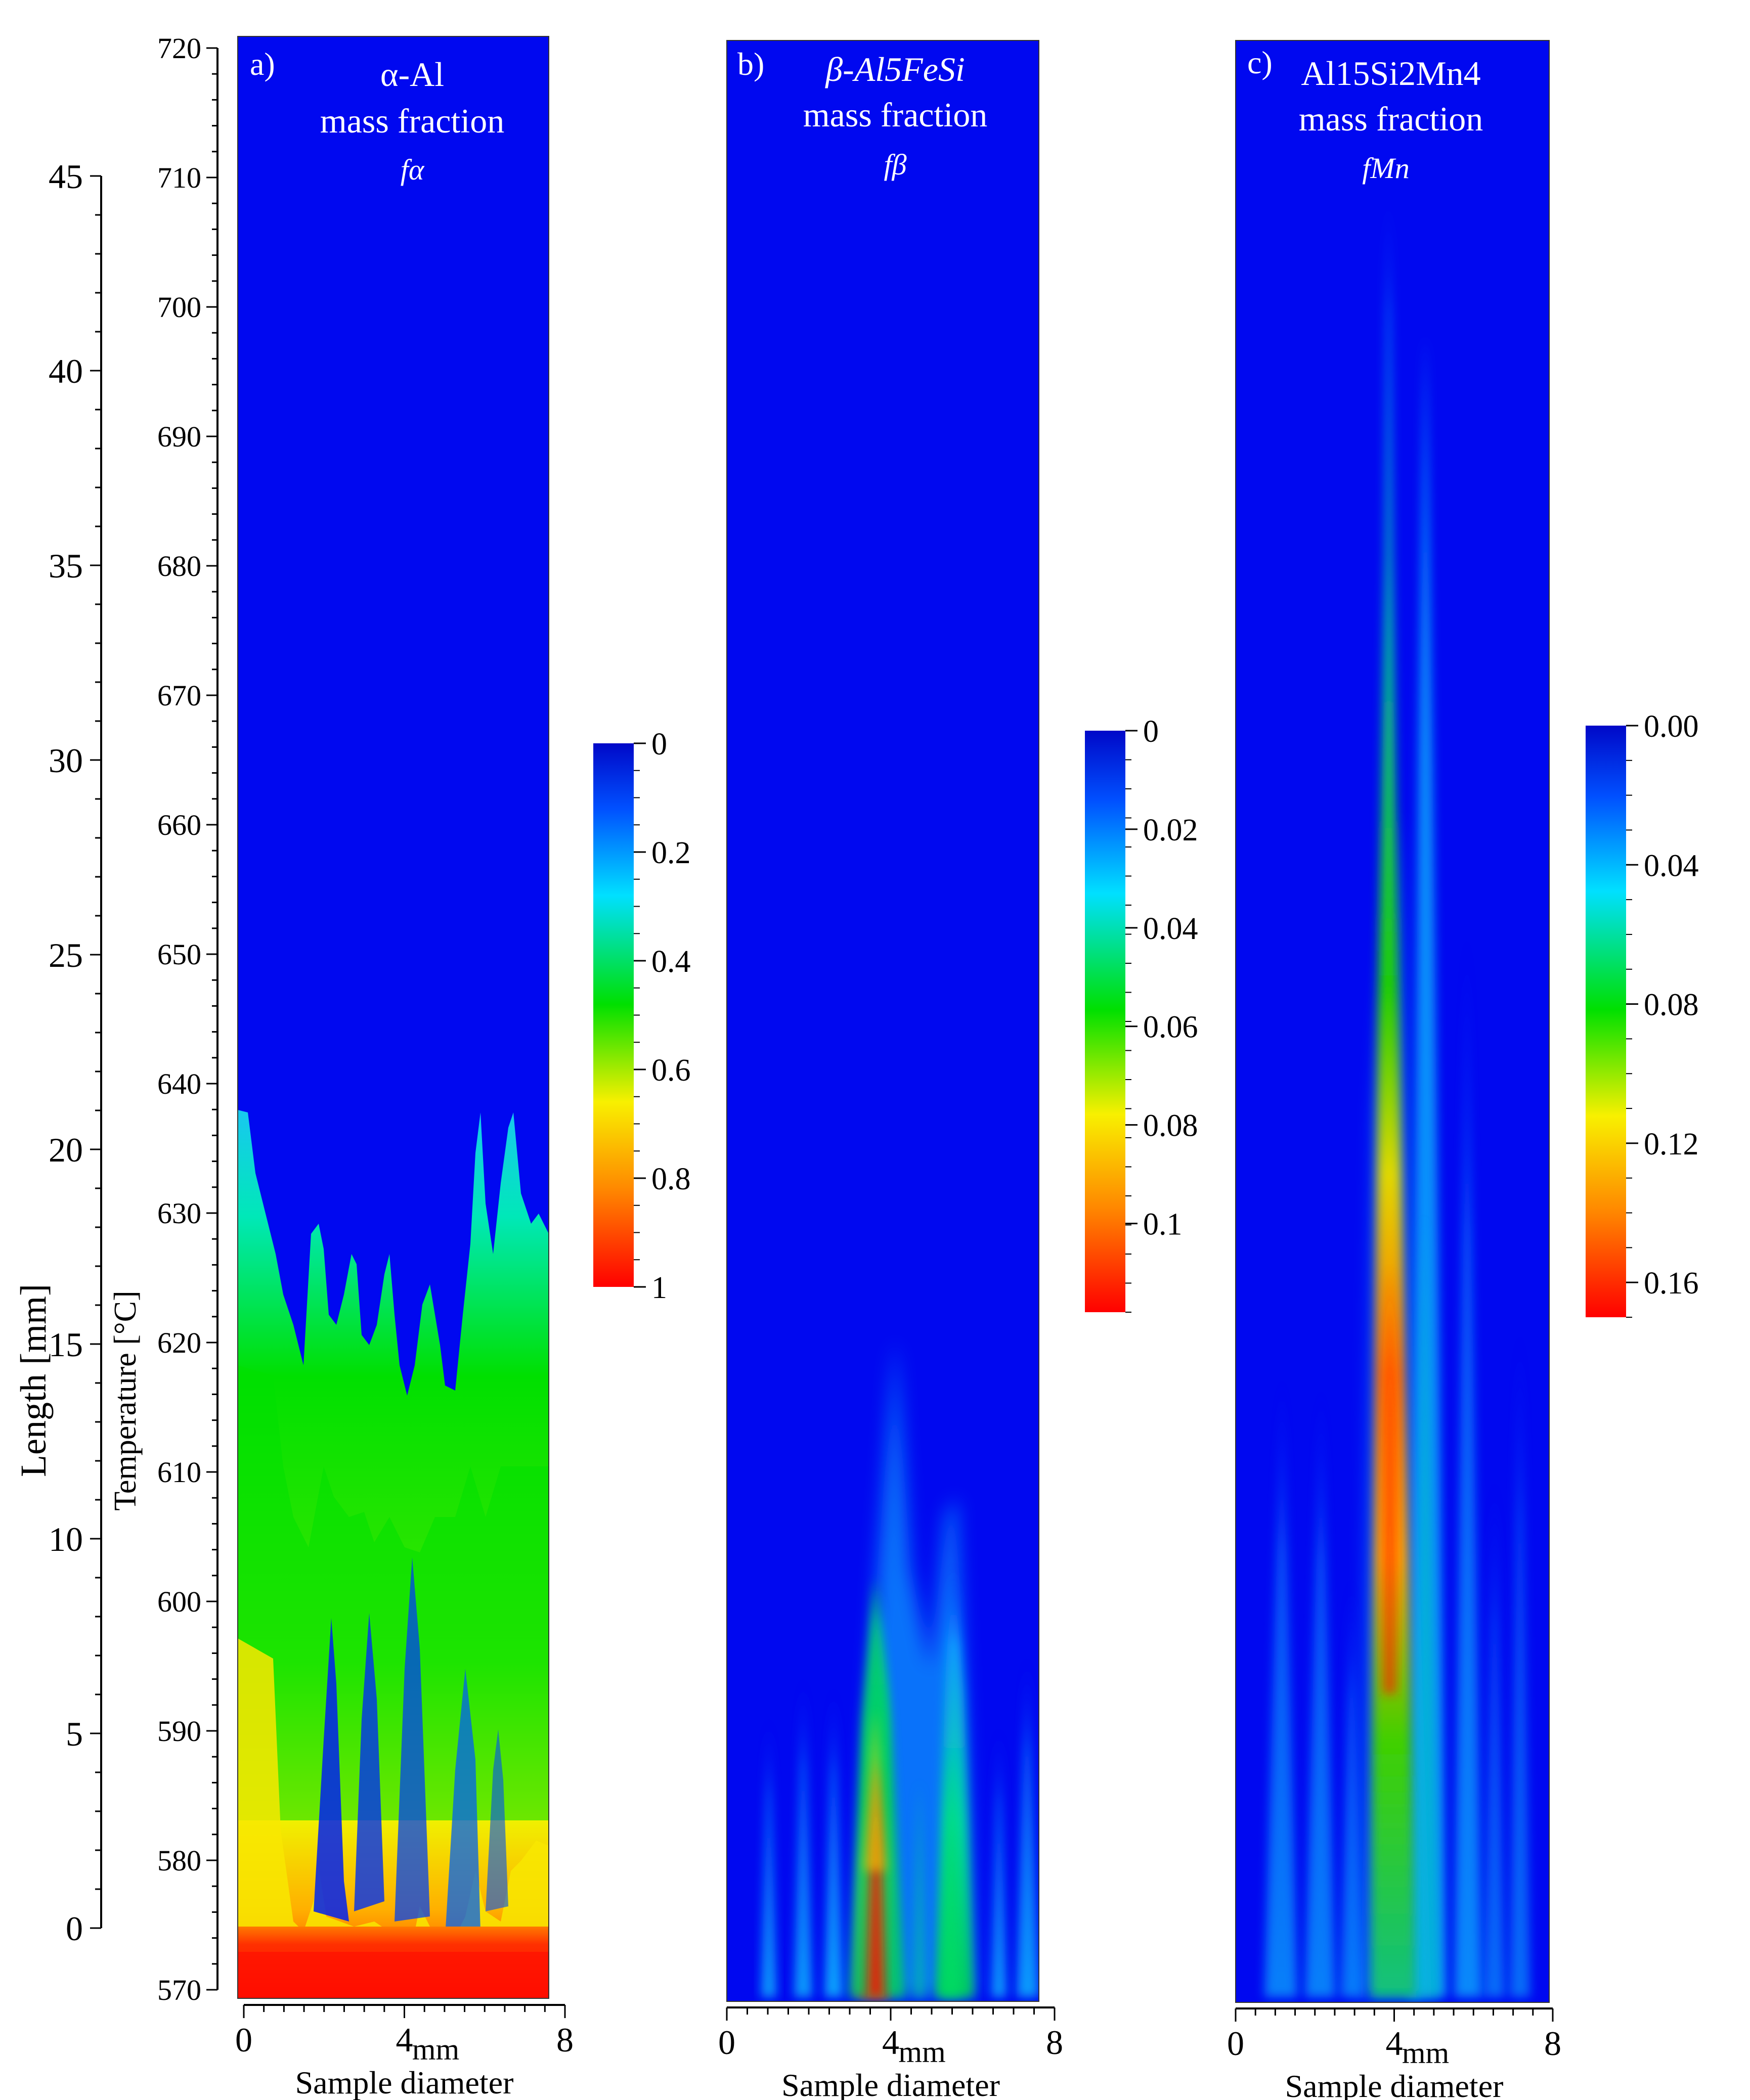  I want to click on panel-c-letter: c), so click(1260, 62).